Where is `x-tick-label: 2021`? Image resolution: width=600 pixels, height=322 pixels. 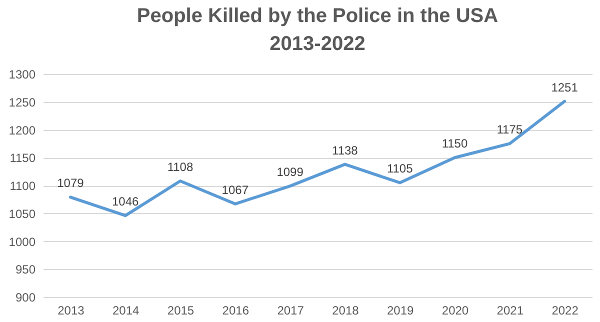
x-tick-label: 2021 is located at coordinates (510, 311).